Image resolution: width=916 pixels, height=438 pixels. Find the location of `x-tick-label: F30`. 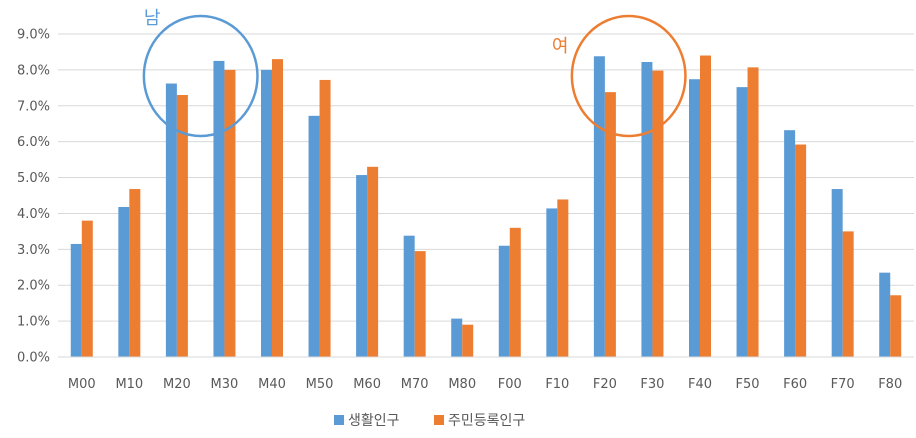

x-tick-label: F30 is located at coordinates (652, 384).